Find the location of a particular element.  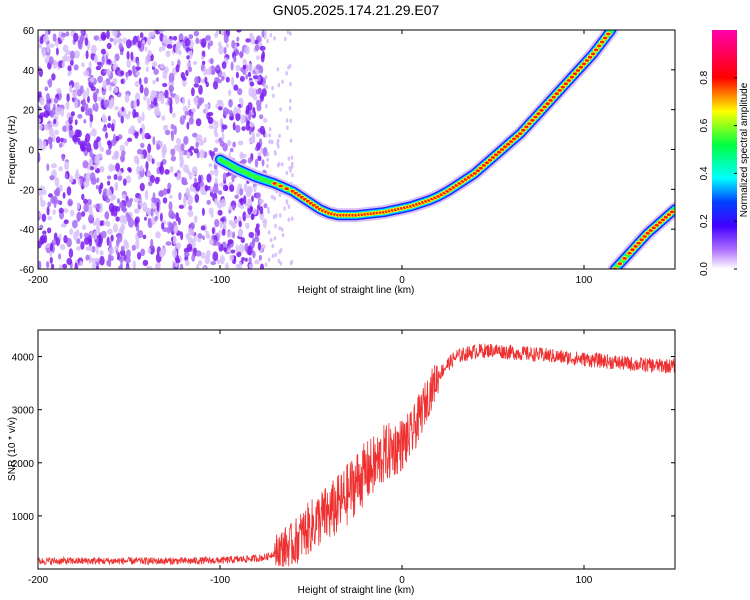

x-tick-label: -200 is located at coordinates (38, 280).